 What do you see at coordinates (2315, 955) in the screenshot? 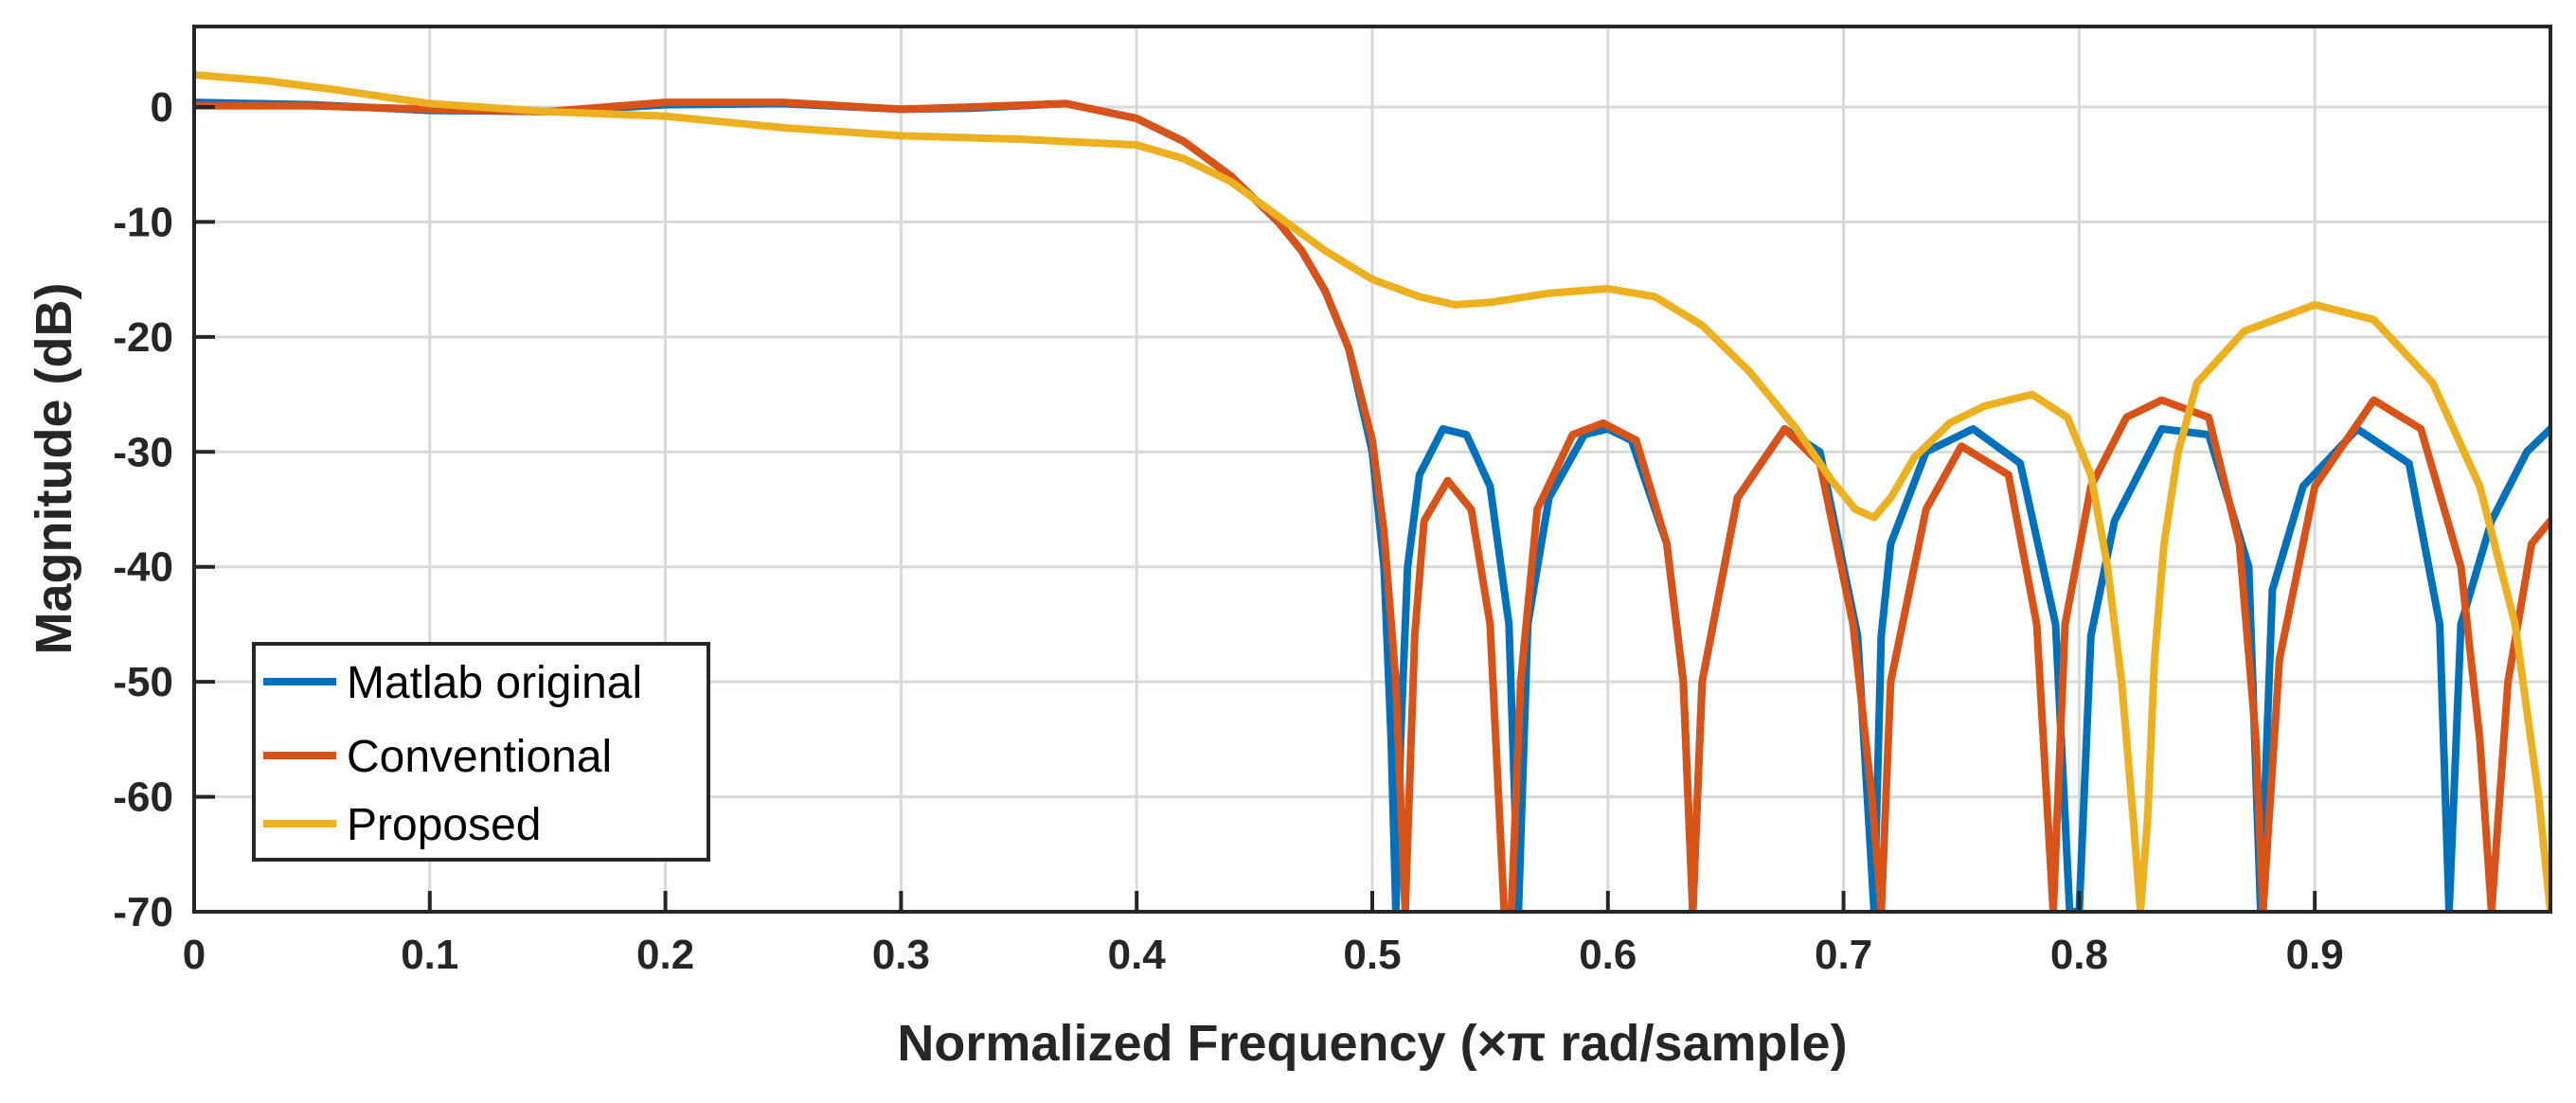
I see `x-tick-label: 0.9` at bounding box center [2315, 955].